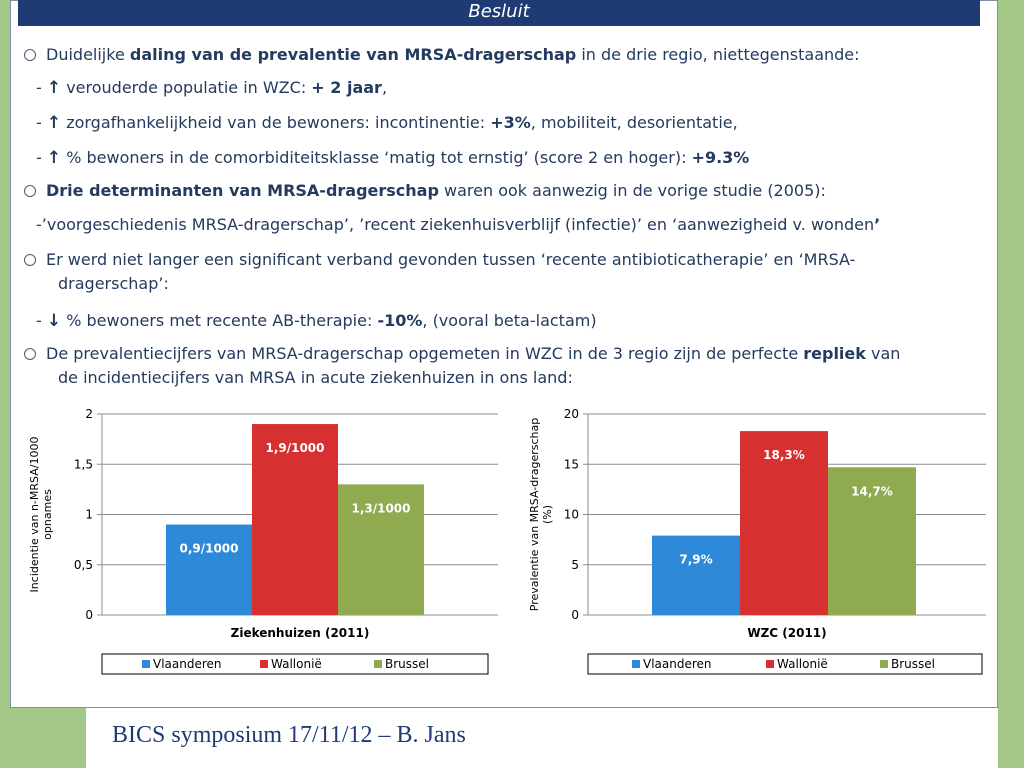 This screenshot has height=768, width=1024. Describe the element at coordinates (34, 515) in the screenshot. I see `y-axis-label: Incidentie van n-MRSA/1000` at that location.